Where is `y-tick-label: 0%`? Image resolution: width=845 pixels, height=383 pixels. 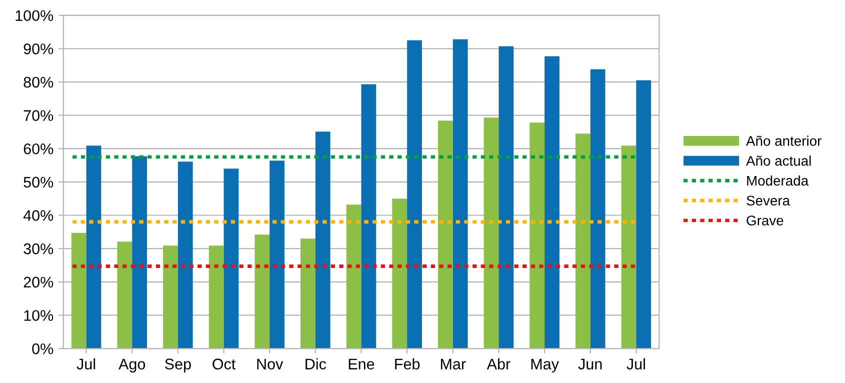 y-tick-label: 0% is located at coordinates (43, 348).